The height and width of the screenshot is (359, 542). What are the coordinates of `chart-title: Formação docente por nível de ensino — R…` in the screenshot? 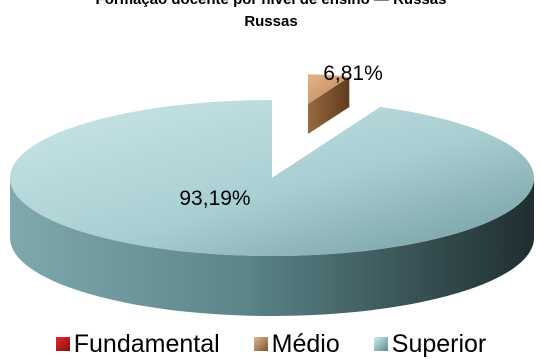 It's located at (271, 4).